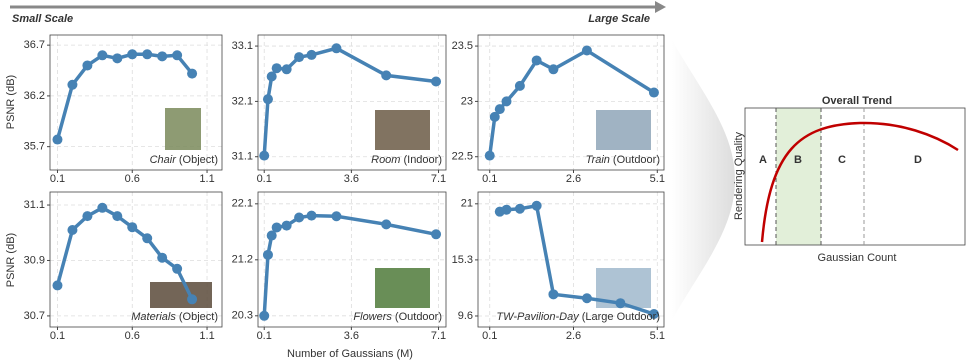 The image size is (966, 363). Describe the element at coordinates (918, 160) in the screenshot. I see `region-label: D` at that location.